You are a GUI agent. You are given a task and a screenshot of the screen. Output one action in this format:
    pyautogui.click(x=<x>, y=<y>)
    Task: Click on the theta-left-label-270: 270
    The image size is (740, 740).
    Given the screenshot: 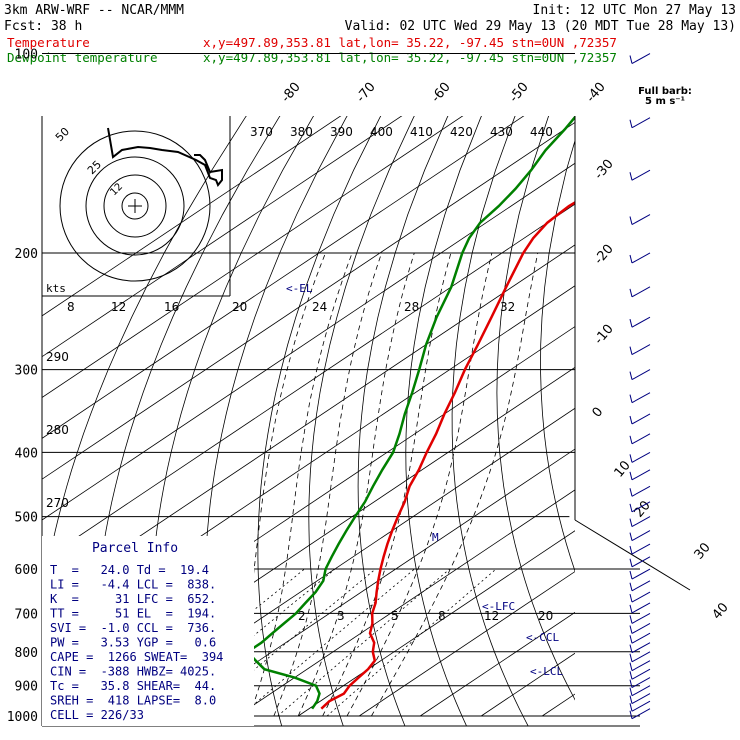 What is the action you would take?
    pyautogui.click(x=57, y=503)
    